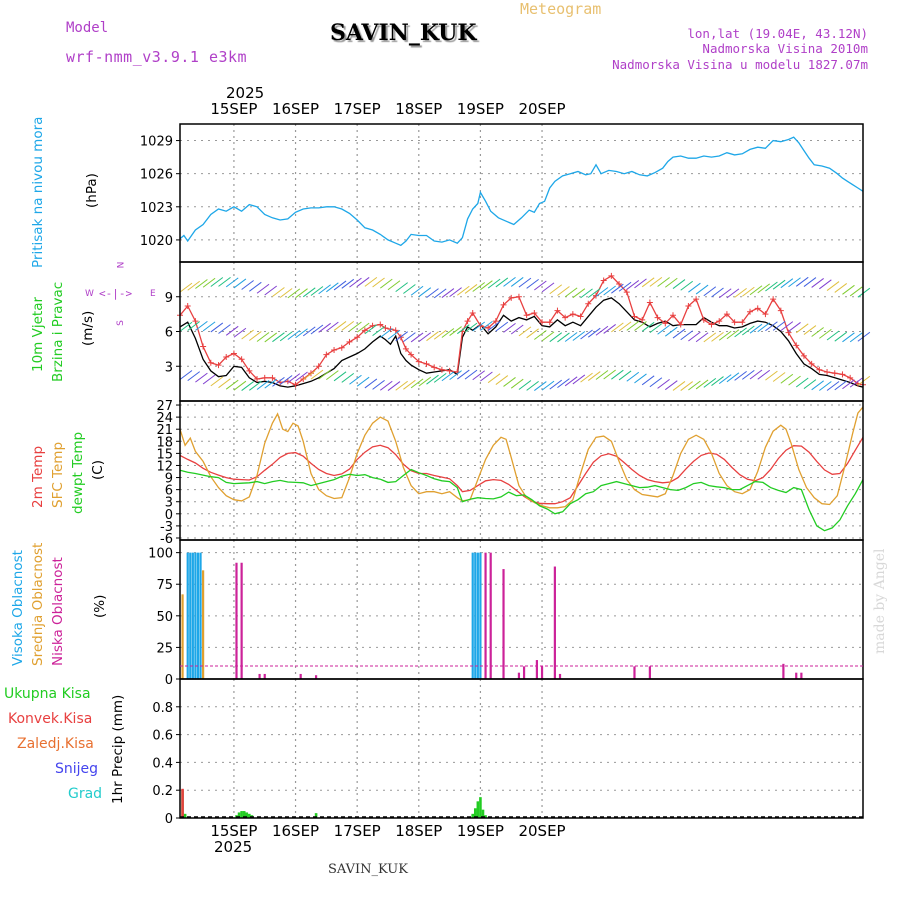 This screenshot has width=900, height=900. What do you see at coordinates (87, 28) in the screenshot?
I see `model-label: Model` at bounding box center [87, 28].